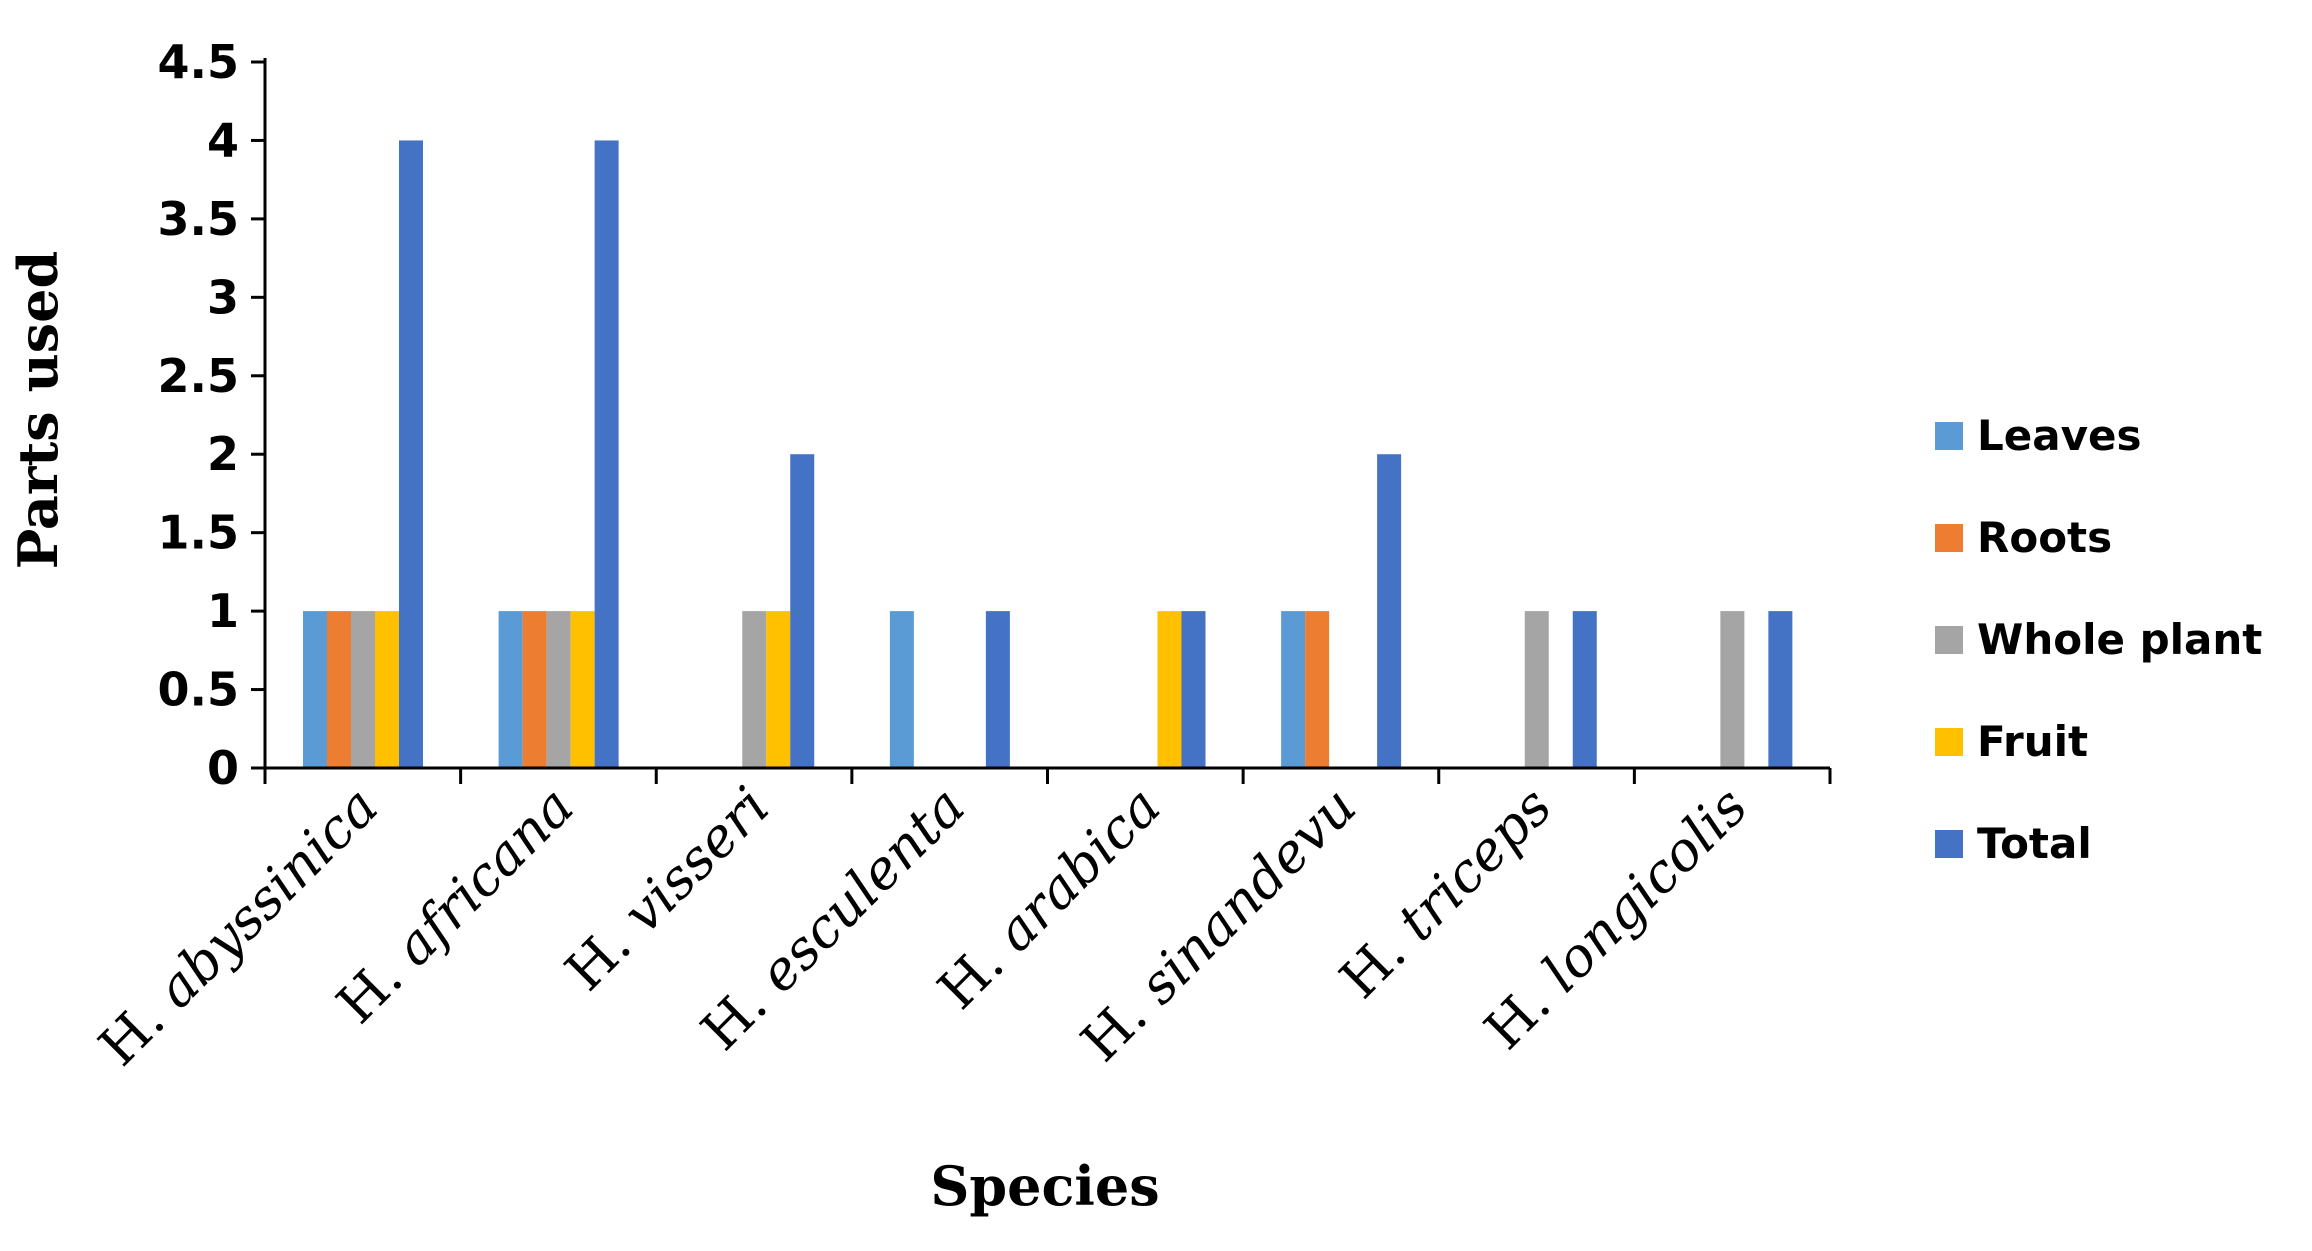 The width and height of the screenshot is (2312, 1251). What do you see at coordinates (1169, 689) in the screenshot?
I see `bar-fruit-arabica` at bounding box center [1169, 689].